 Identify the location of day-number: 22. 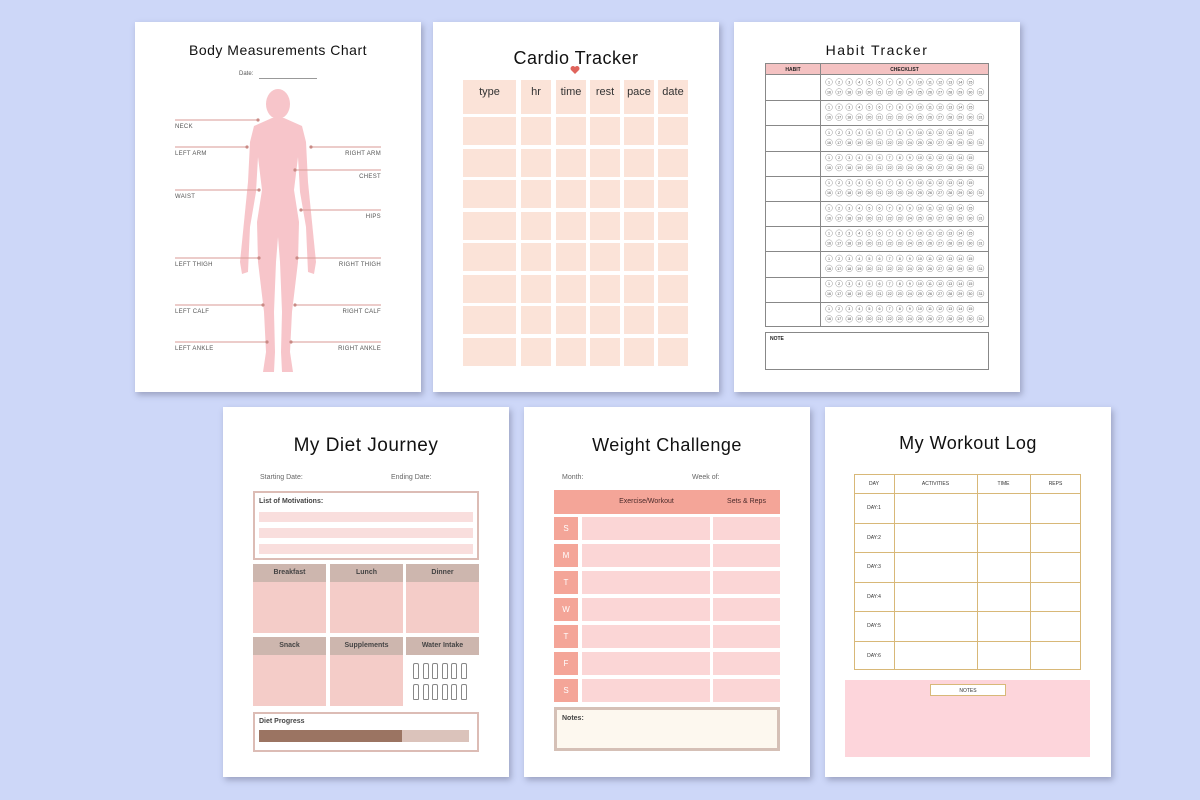
(890, 168).